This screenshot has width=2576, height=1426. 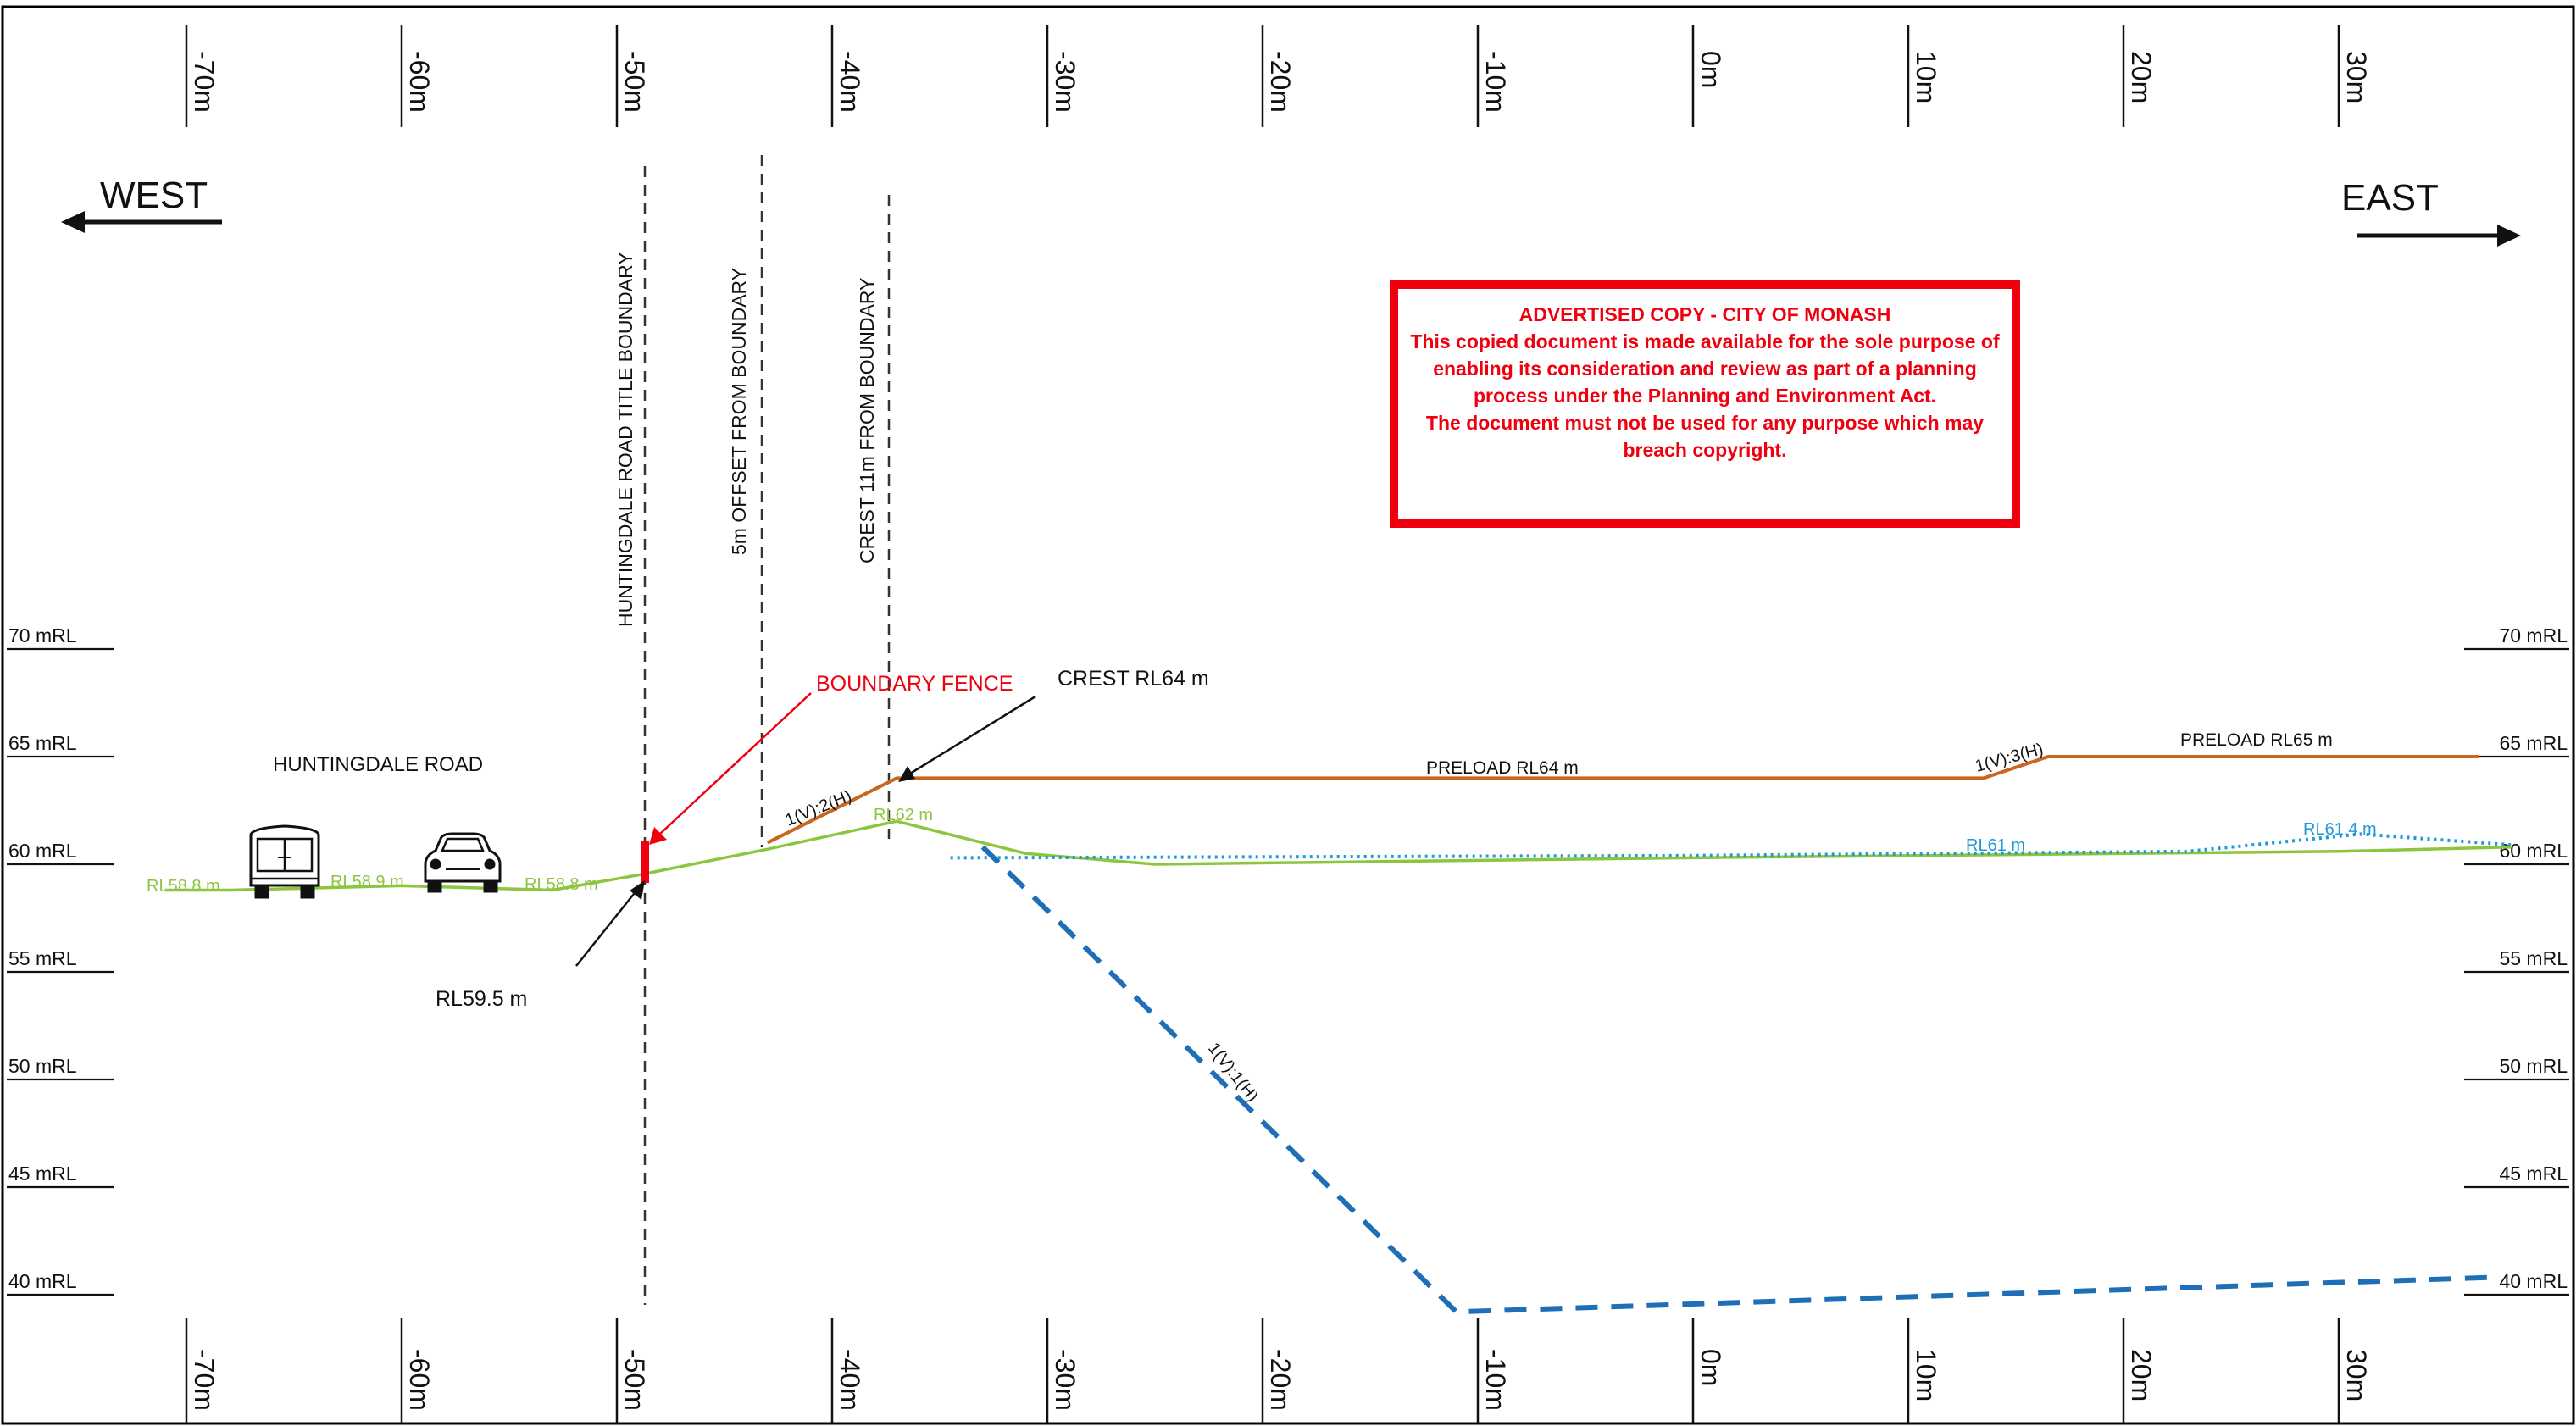 I want to click on x-axis-top: -70m -60m -50m -40m -30m -20m -10m 0m 10m 20m 30m, so click(x=1278, y=76).